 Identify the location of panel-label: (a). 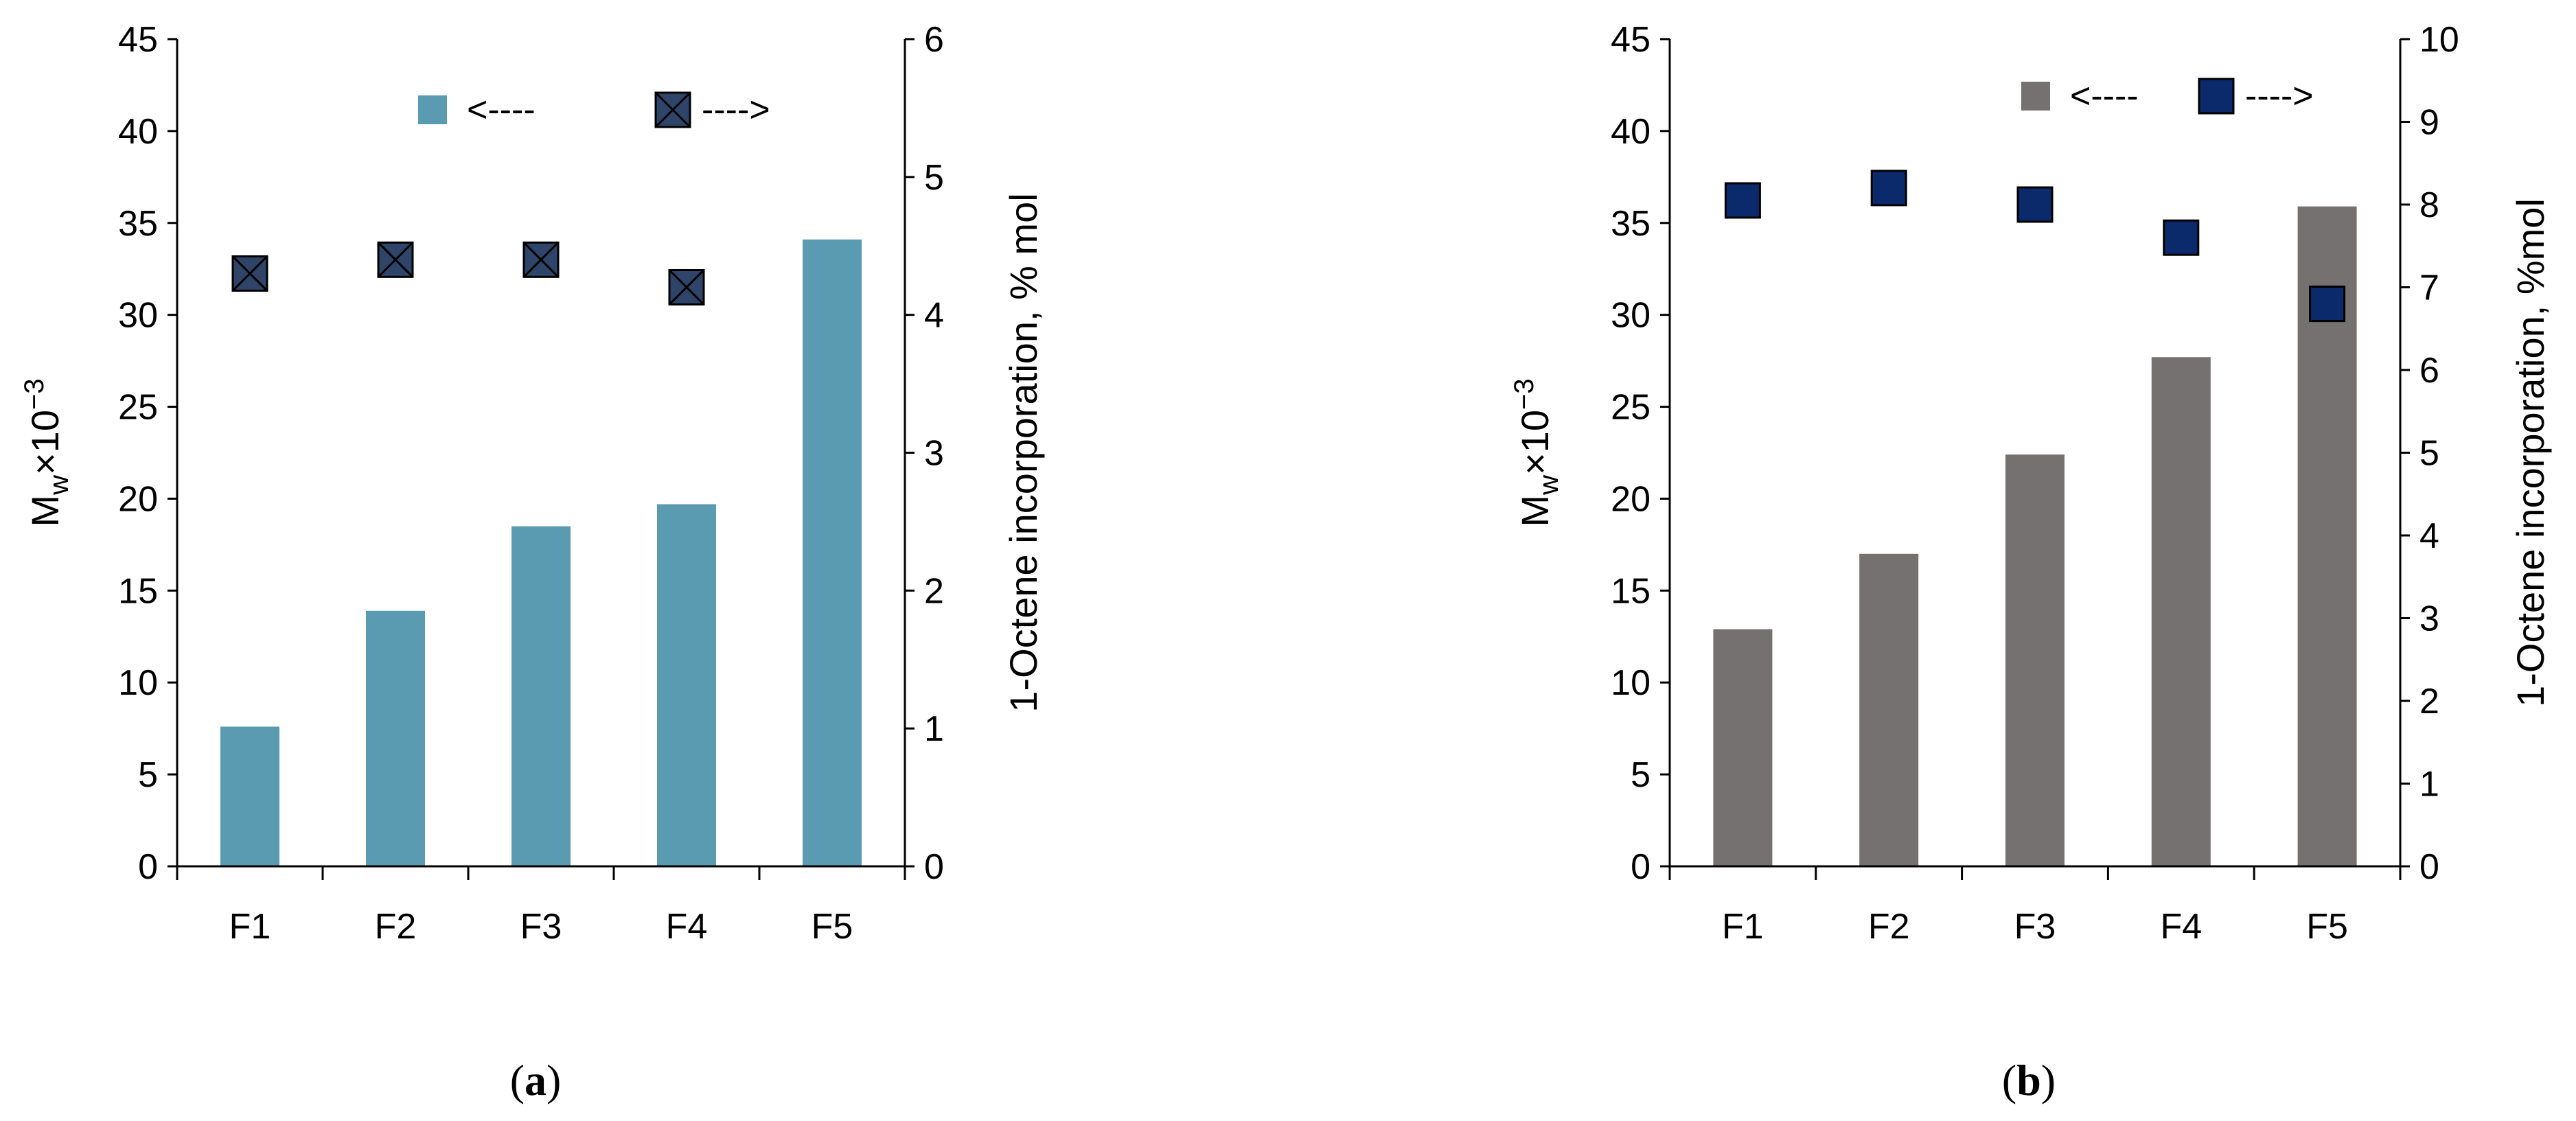
(536, 1080).